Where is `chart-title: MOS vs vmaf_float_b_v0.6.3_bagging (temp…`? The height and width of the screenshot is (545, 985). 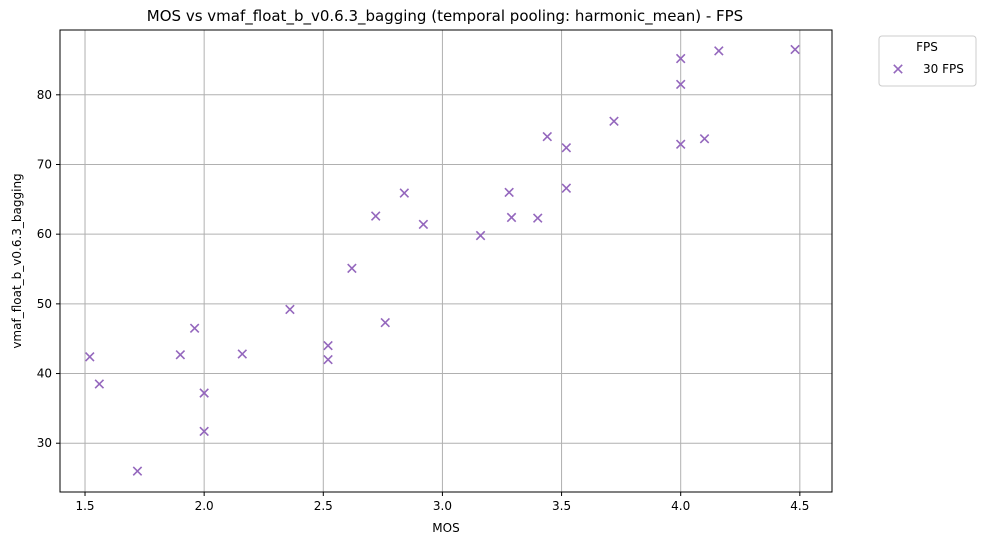 chart-title: MOS vs vmaf_float_b_v0.6.3_bagging (temp… is located at coordinates (445, 16).